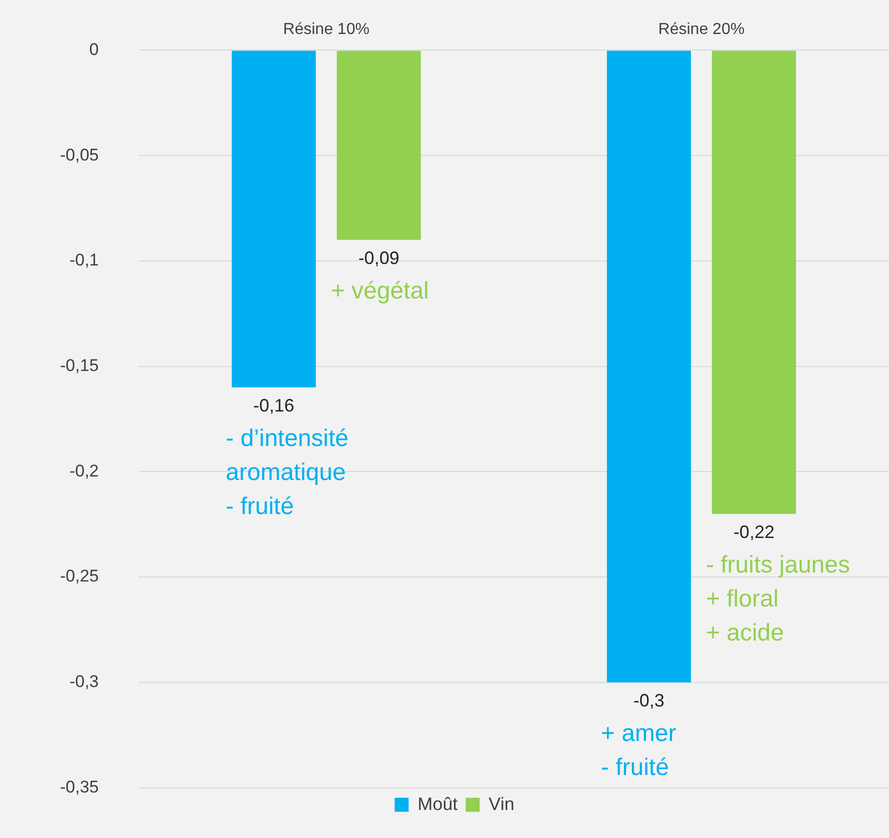 The image size is (889, 838). What do you see at coordinates (287, 472) in the screenshot?
I see `annotation: - d’intensité aromatique - fruité` at bounding box center [287, 472].